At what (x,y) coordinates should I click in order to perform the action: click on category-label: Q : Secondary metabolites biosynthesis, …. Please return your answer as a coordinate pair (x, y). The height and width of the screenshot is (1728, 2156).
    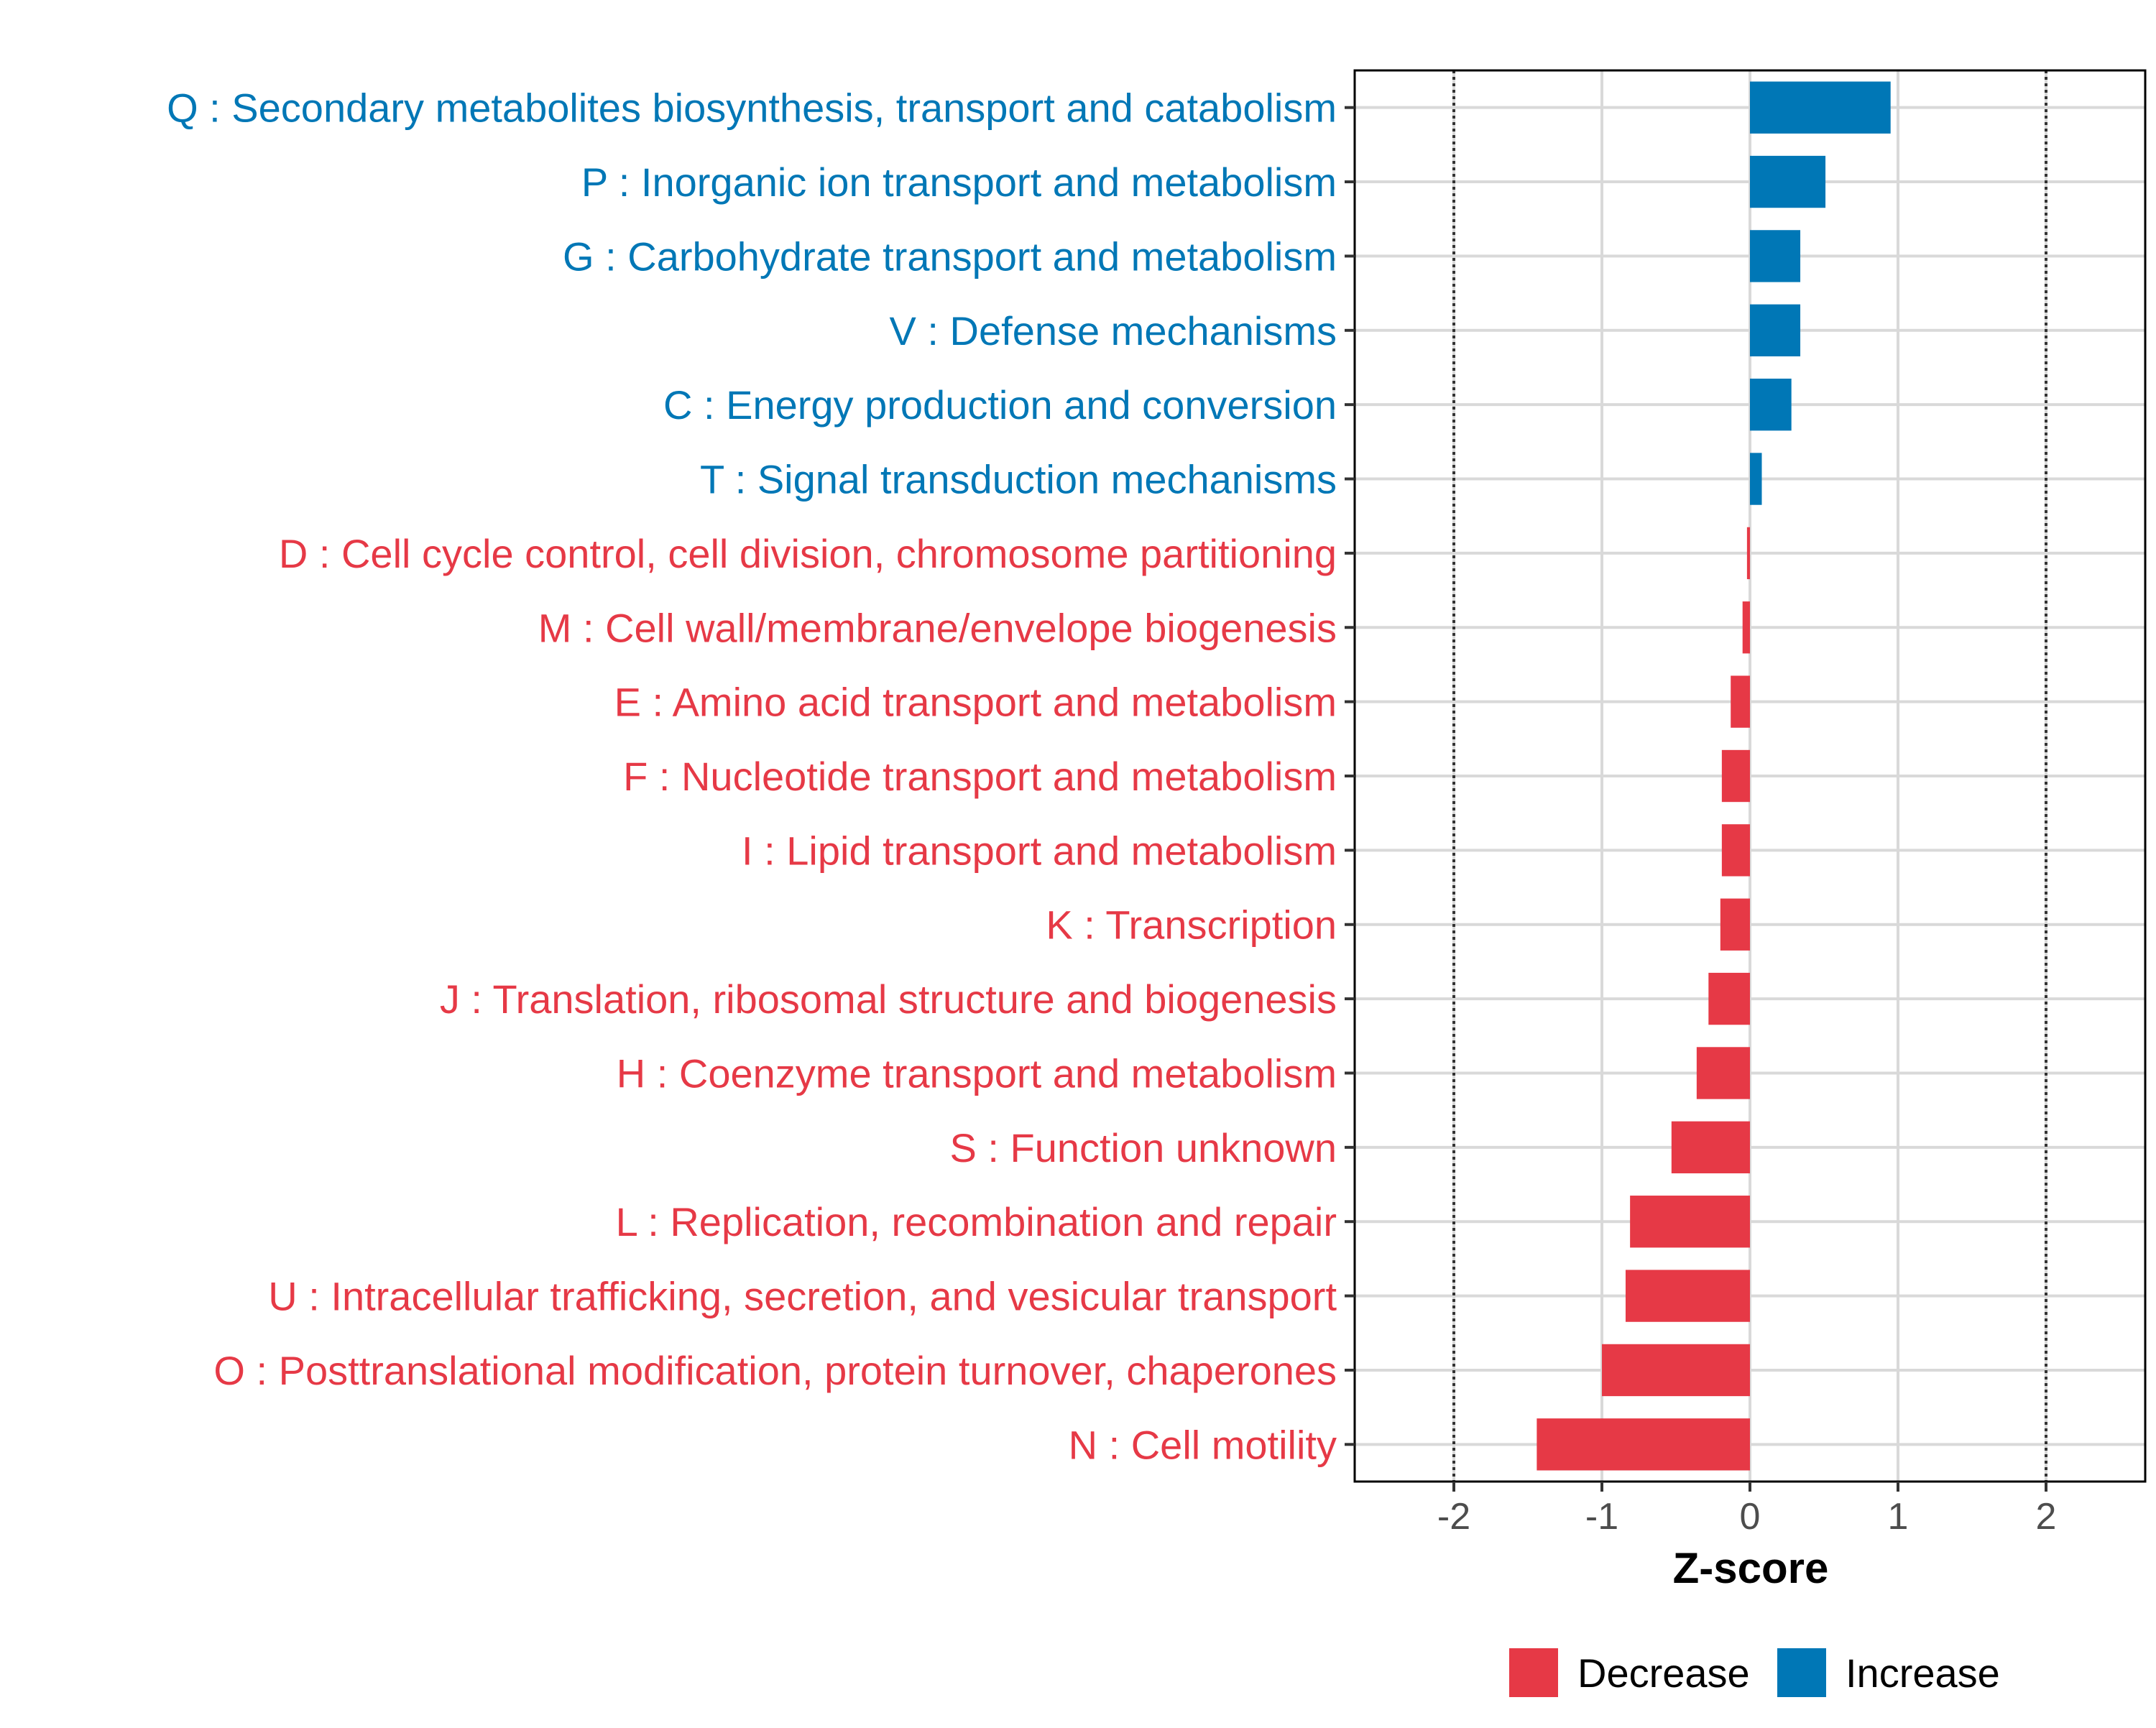
    Looking at the image, I should click on (752, 108).